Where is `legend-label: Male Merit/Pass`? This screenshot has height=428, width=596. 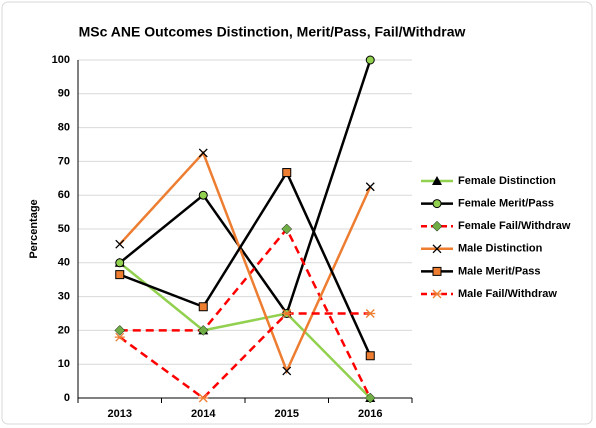 legend-label: Male Merit/Pass is located at coordinates (499, 271).